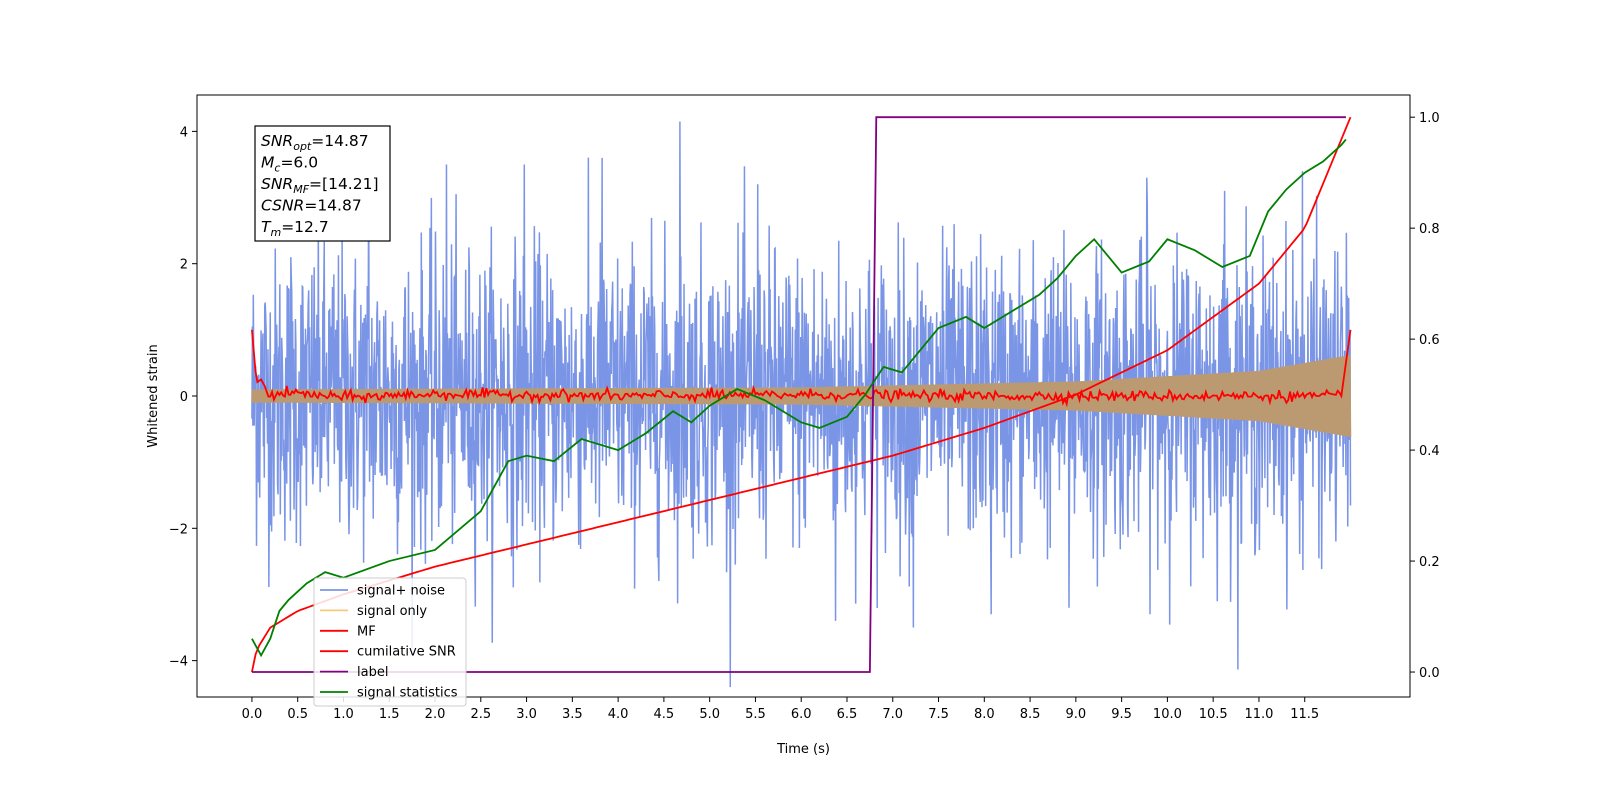 The width and height of the screenshot is (1600, 800). What do you see at coordinates (1429, 673) in the screenshot?
I see `y2-tick-label: 0.0` at bounding box center [1429, 673].